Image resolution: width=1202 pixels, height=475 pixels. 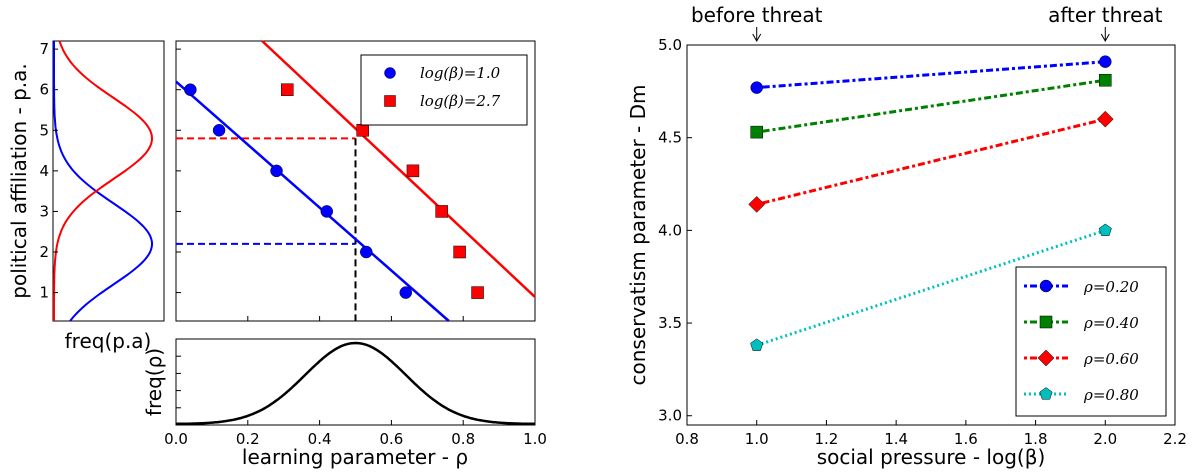 What do you see at coordinates (460, 73) in the screenshot?
I see `legend-label-logbeta-1: log(β)=1.0` at bounding box center [460, 73].